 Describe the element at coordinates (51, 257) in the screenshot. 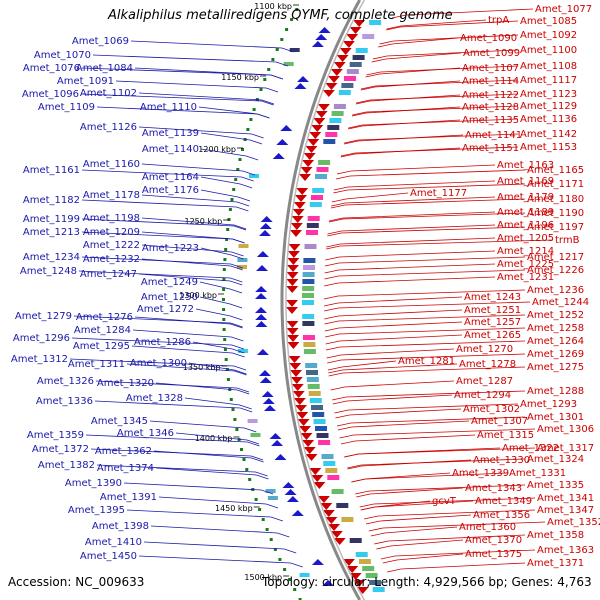

I see `left-gene-label: Amet_1234` at that location.